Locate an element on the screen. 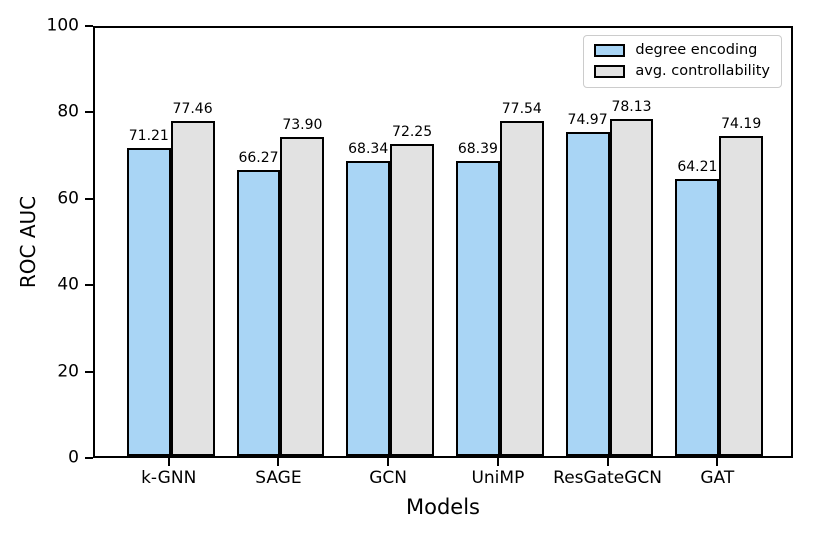  bar-value-label: 74.19 is located at coordinates (741, 123).